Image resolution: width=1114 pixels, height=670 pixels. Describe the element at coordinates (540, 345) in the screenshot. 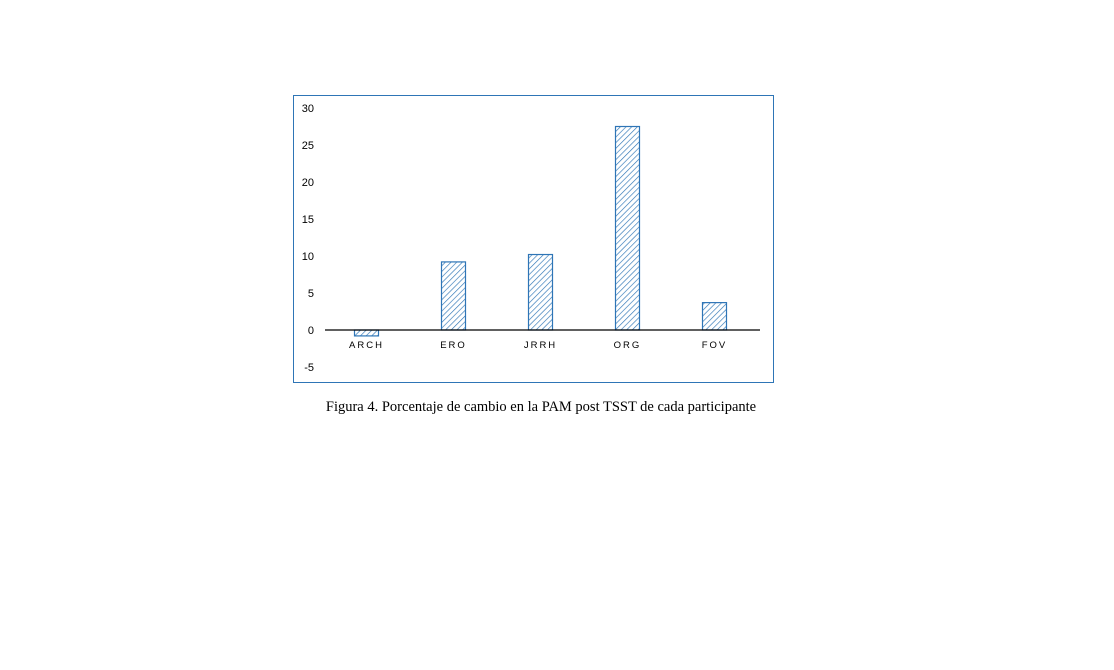

I see `x-tick-label: JRRH` at that location.